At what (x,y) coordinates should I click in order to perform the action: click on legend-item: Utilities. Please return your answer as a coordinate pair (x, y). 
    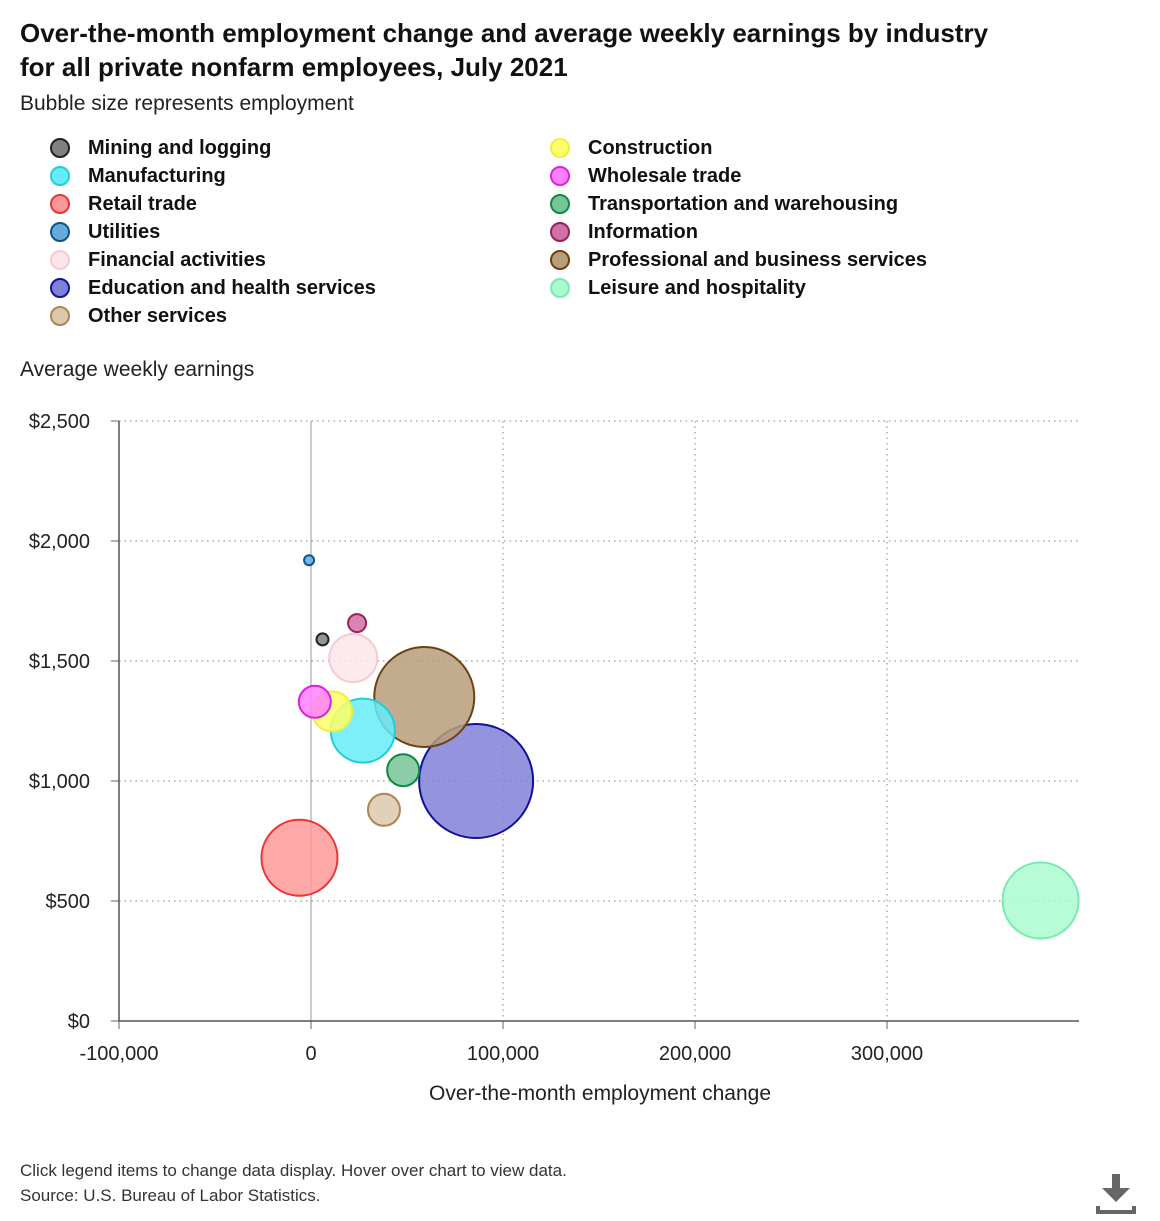
    Looking at the image, I should click on (105, 232).